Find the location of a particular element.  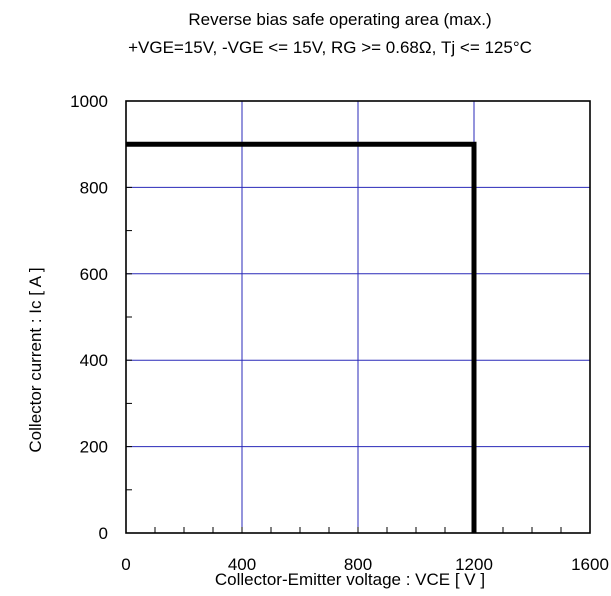

y-tick-label-2: 400 is located at coordinates (94, 360).